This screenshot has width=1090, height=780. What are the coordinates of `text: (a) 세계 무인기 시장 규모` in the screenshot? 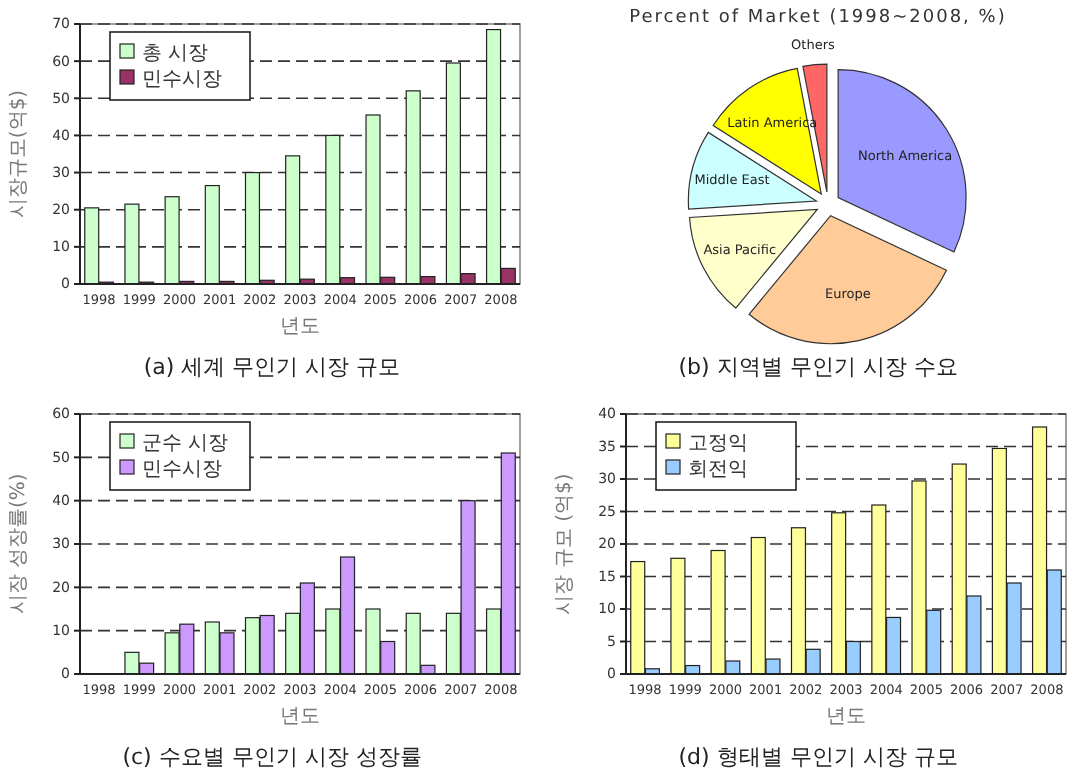 It's located at (272, 367).